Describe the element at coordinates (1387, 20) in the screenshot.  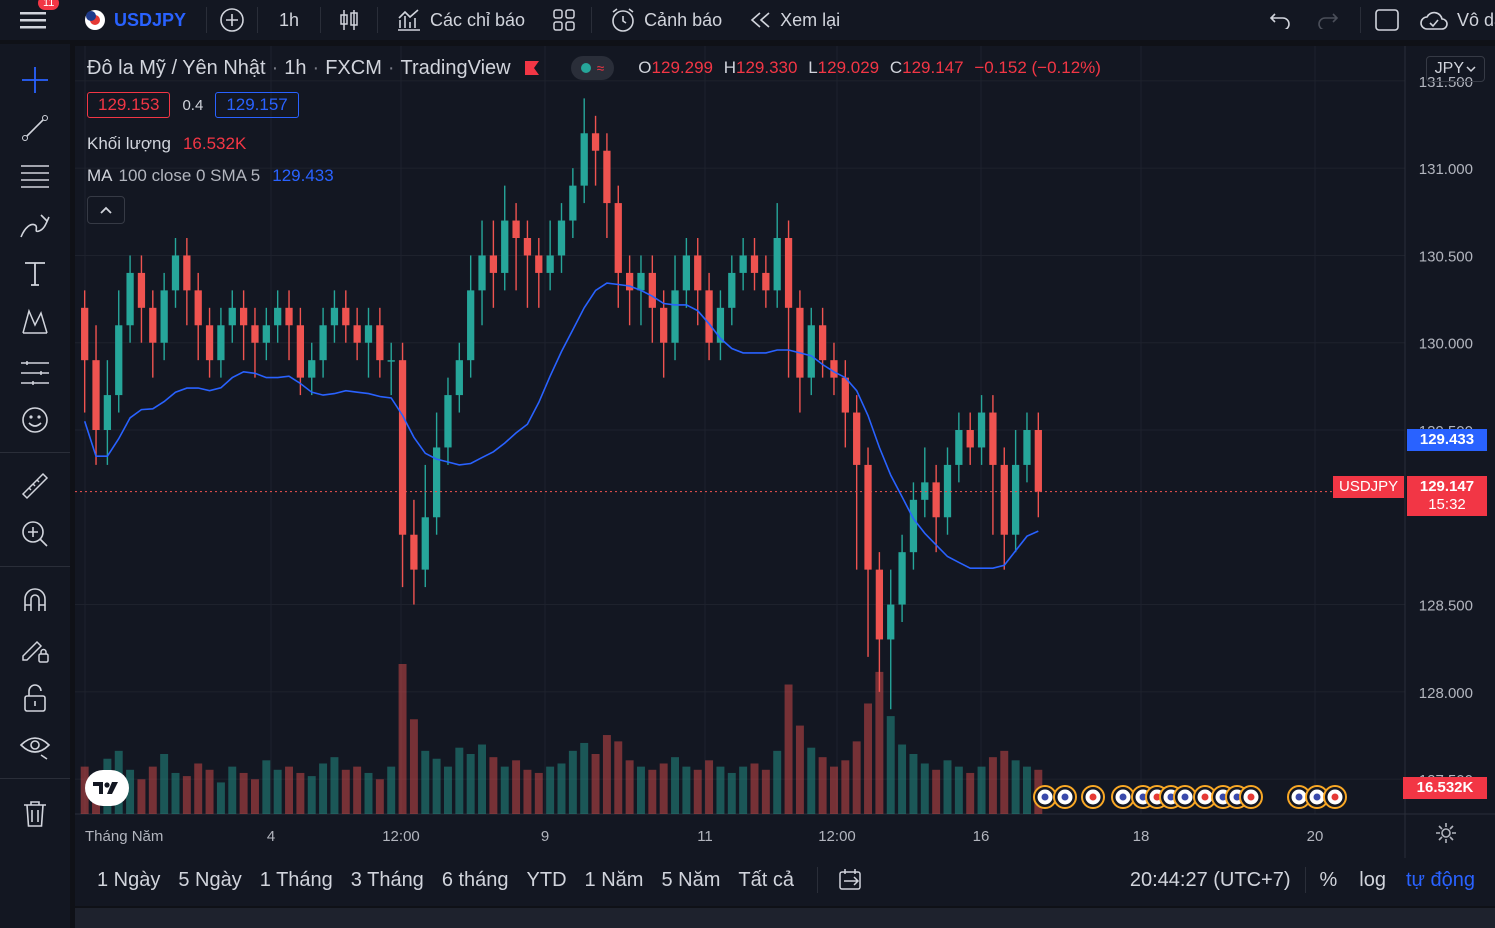
I see `fullscreen-button` at that location.